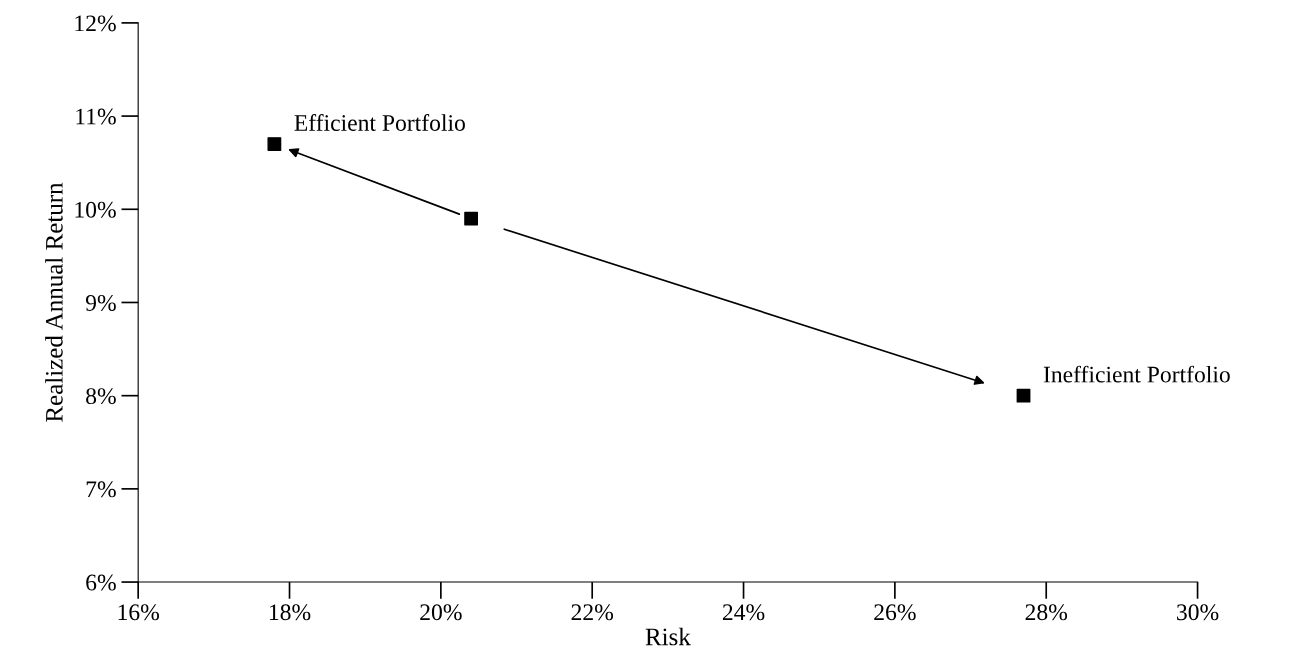  What do you see at coordinates (139, 612) in the screenshot?
I see `x-tick-label: 16%` at bounding box center [139, 612].